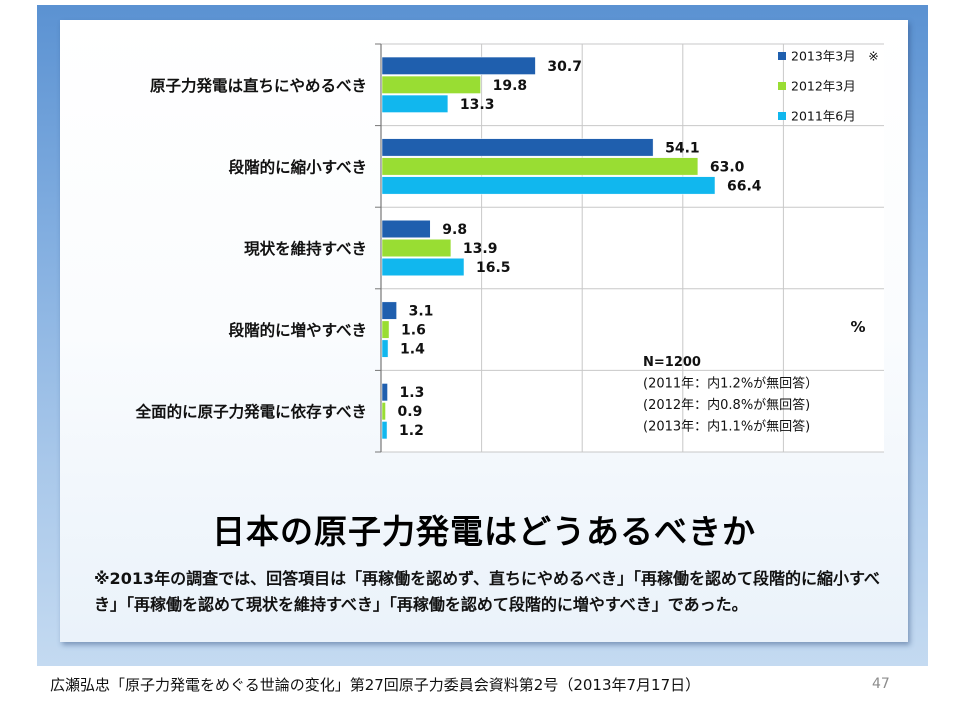 The image size is (960, 720). Describe the element at coordinates (413, 331) in the screenshot. I see `data-label: 1.6` at that location.